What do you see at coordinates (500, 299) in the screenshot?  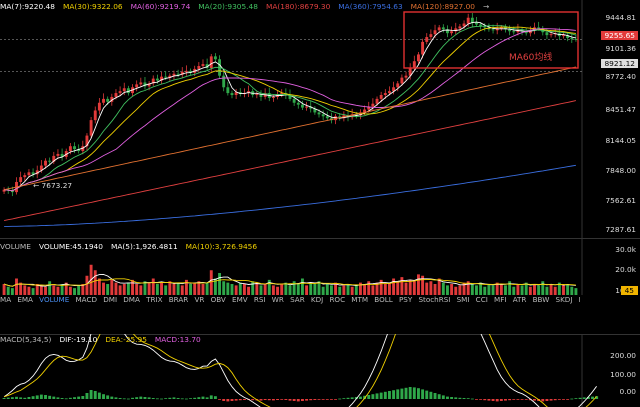 I see `indicator-tab: MFI` at bounding box center [500, 299].